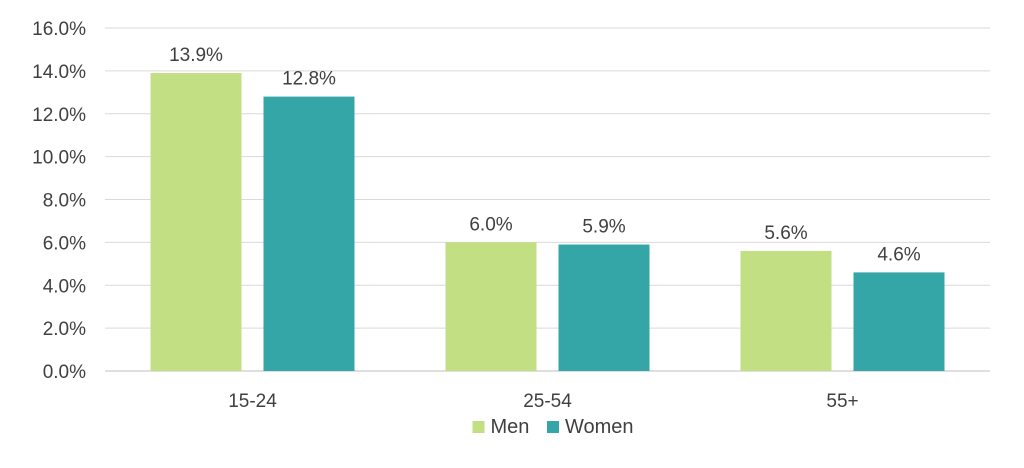  I want to click on bar-men-55+, so click(786, 310).